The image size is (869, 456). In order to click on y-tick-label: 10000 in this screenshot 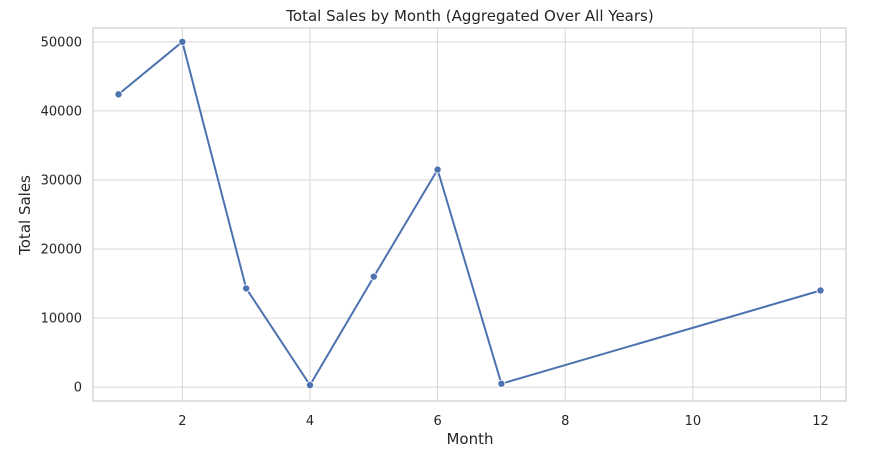, I will do `click(61, 319)`.